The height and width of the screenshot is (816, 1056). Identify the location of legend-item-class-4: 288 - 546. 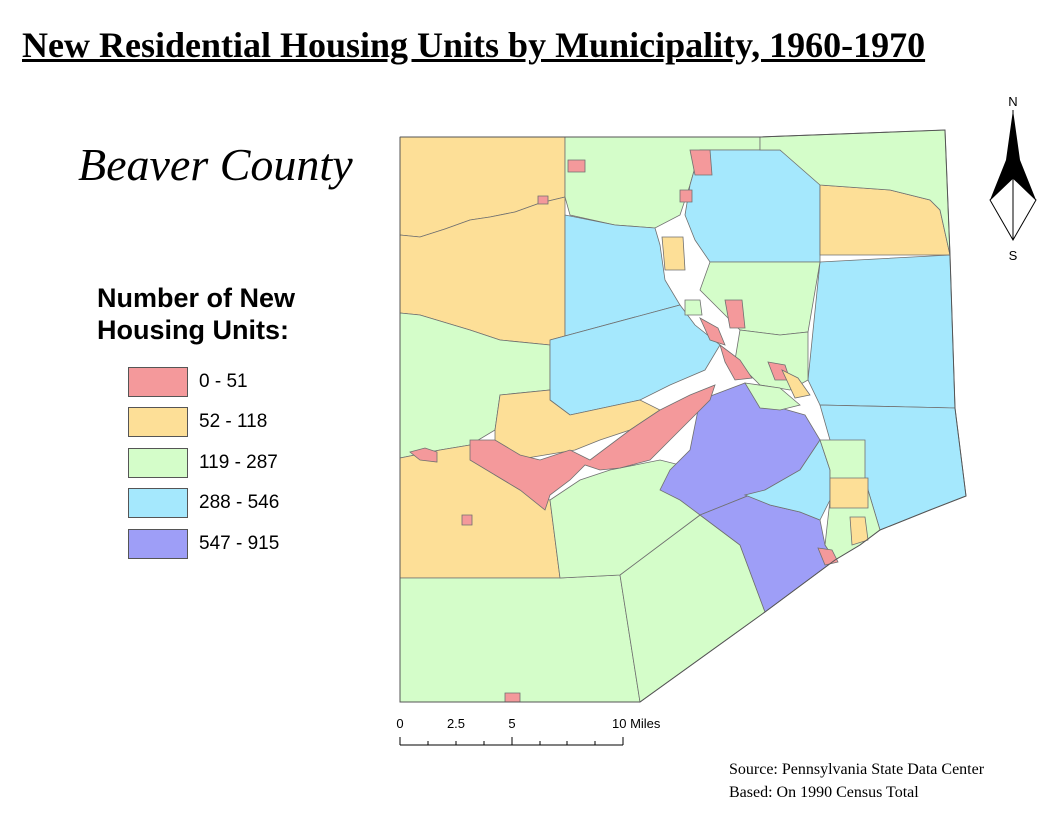
(203, 503).